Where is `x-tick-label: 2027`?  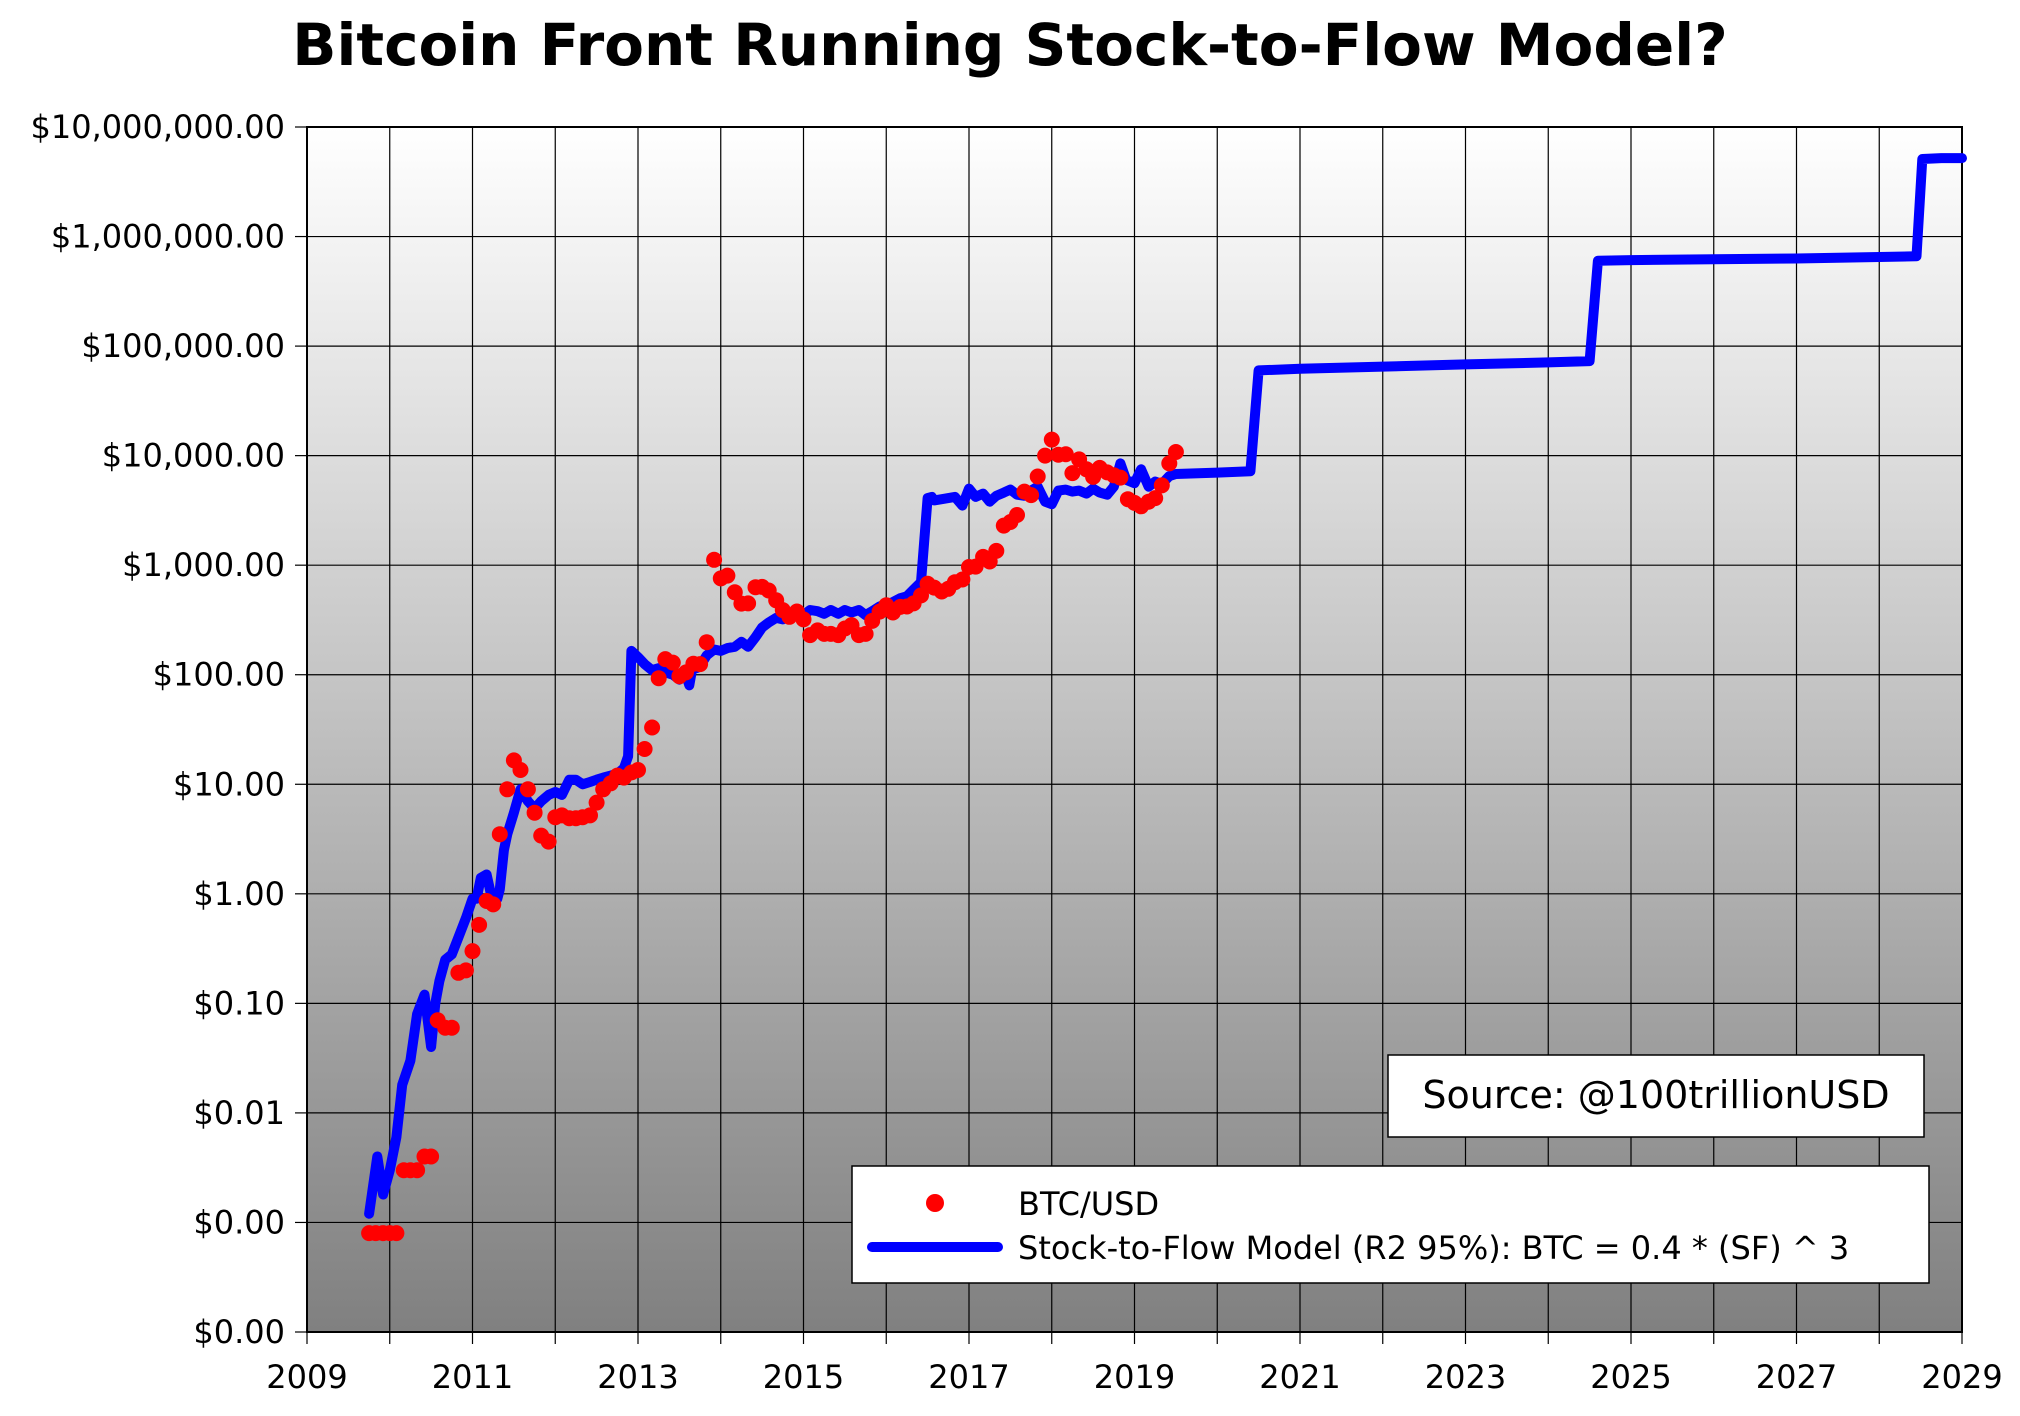 x-tick-label: 2027 is located at coordinates (1796, 1377).